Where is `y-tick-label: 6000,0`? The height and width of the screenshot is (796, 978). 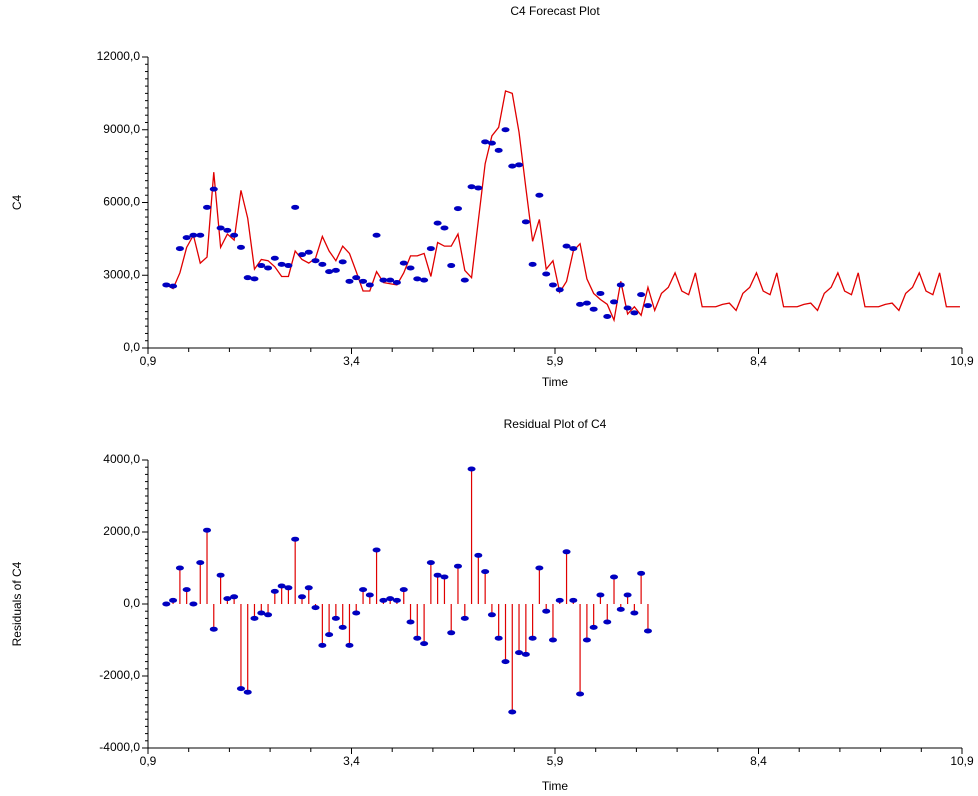
y-tick-label: 6000,0 is located at coordinates (121, 202).